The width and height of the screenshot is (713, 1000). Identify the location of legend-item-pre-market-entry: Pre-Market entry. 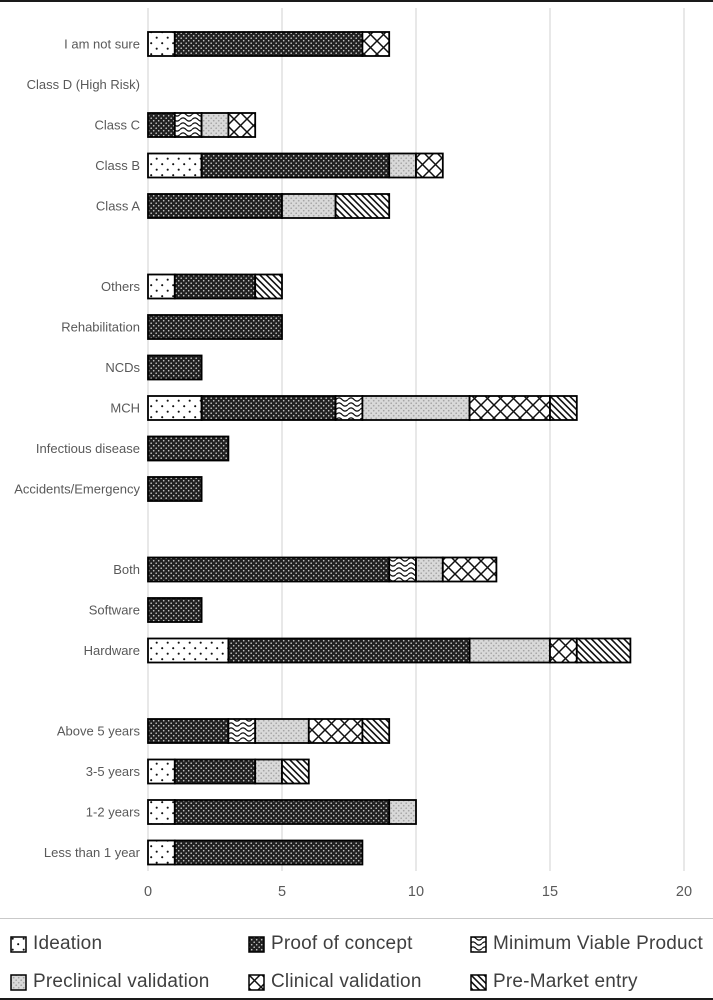
(591, 982).